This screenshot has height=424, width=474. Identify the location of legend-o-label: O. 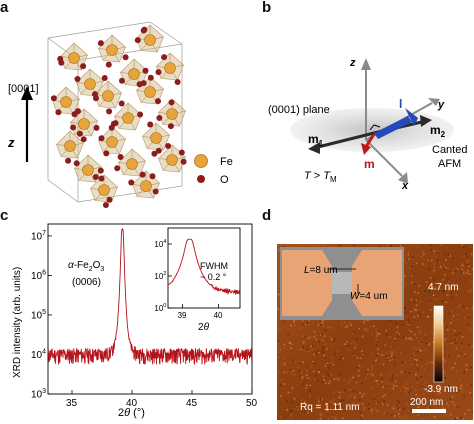
(224, 180).